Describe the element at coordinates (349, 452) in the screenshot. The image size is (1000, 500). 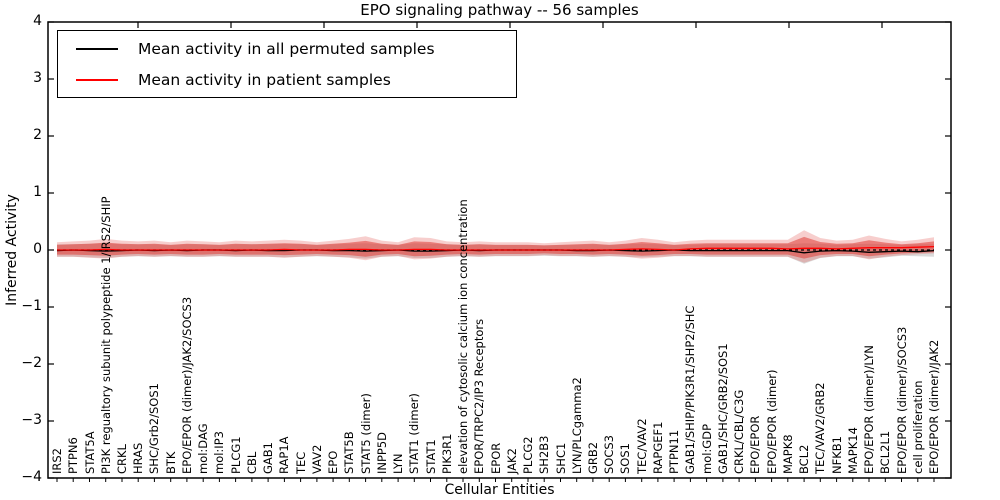
I see `x-tick-label: STAT5B` at that location.